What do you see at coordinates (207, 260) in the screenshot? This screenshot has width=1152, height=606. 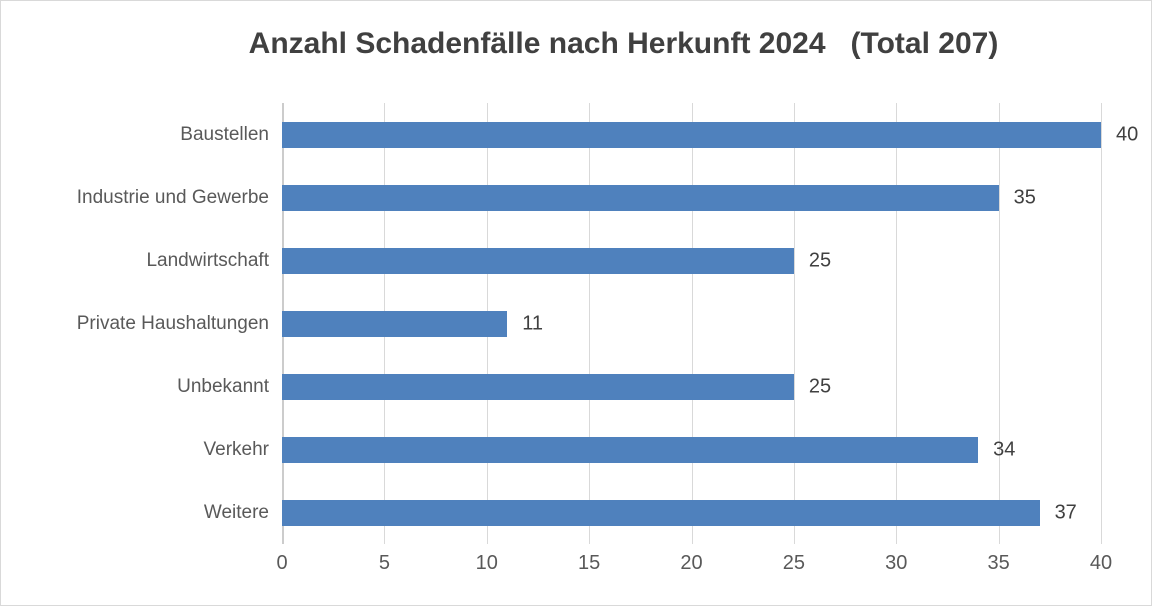 I see `category-label: Landwirtschaft` at bounding box center [207, 260].